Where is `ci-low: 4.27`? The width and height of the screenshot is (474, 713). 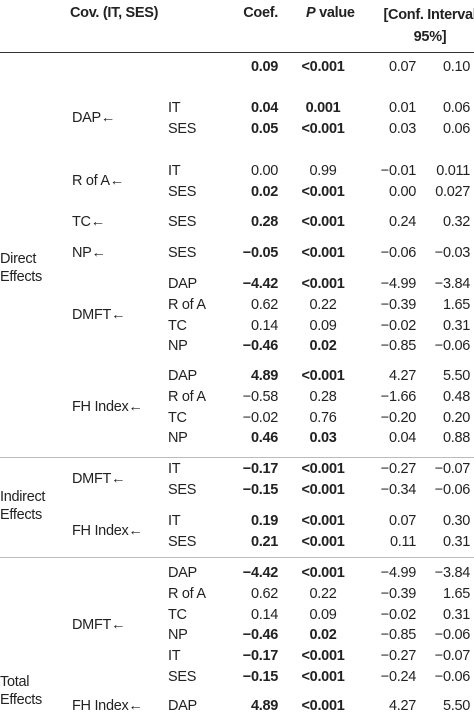
ci-low: 4.27 is located at coordinates (402, 376).